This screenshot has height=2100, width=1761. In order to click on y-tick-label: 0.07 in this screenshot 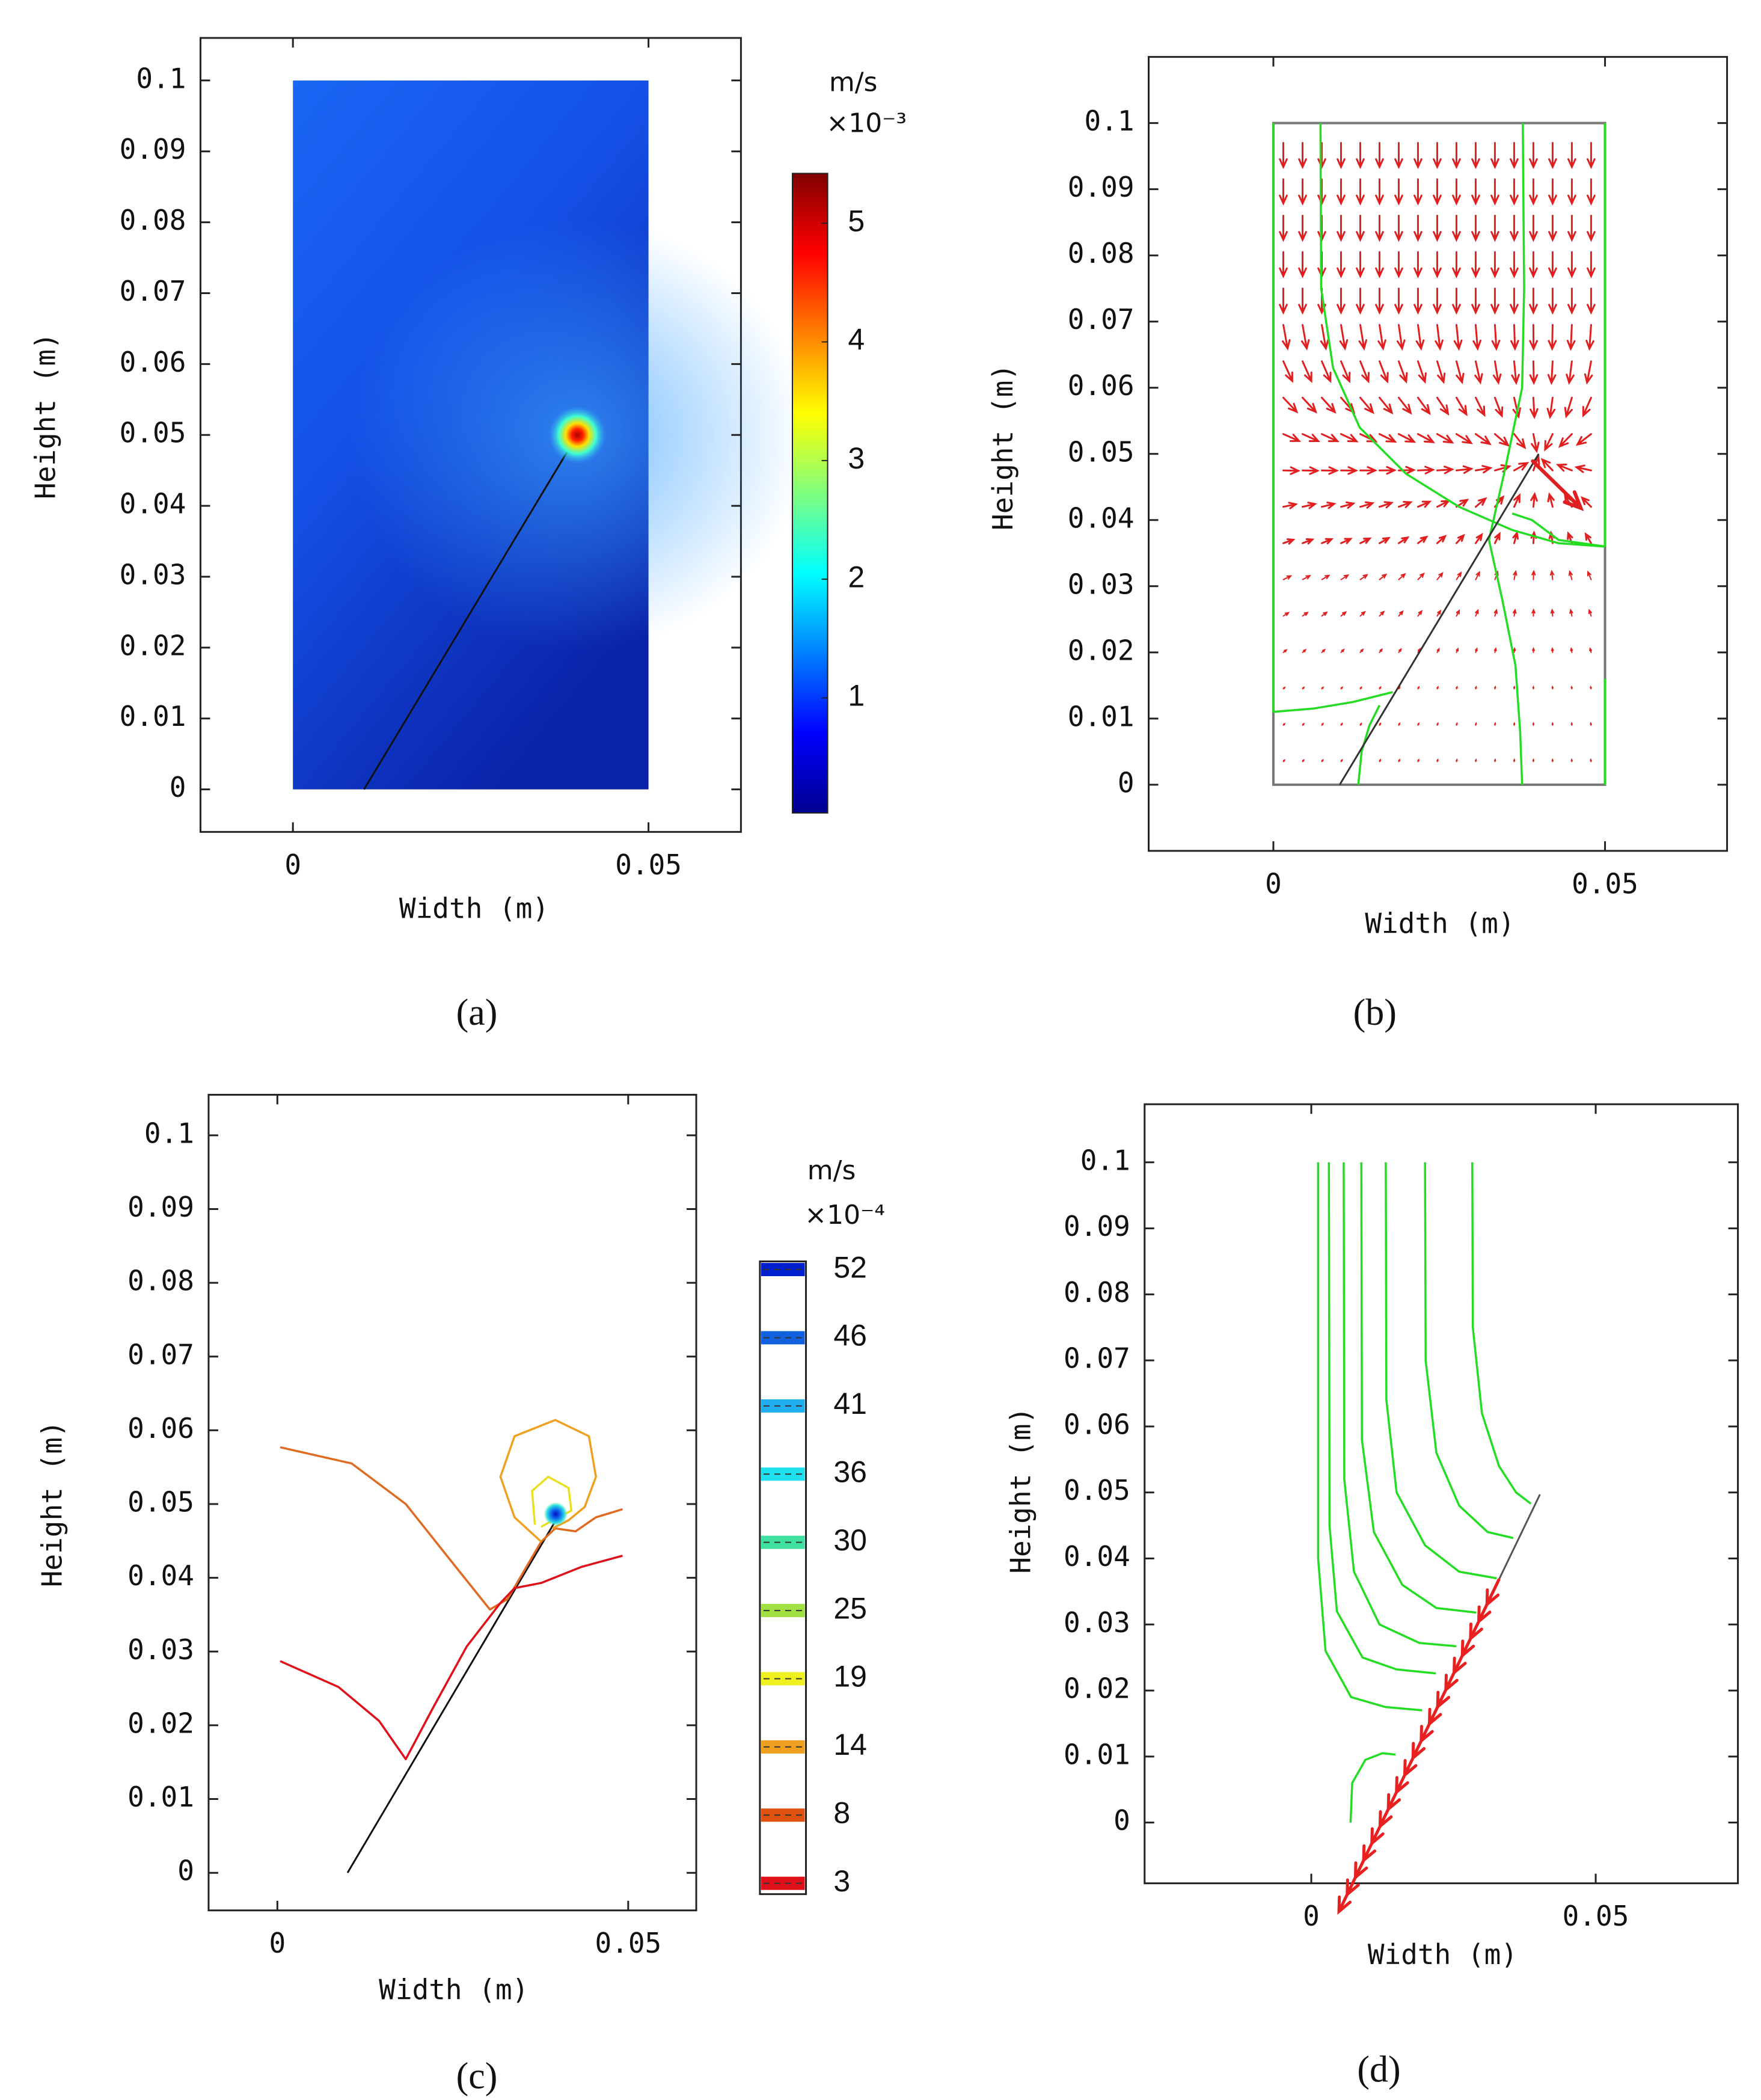, I will do `click(1097, 1358)`.